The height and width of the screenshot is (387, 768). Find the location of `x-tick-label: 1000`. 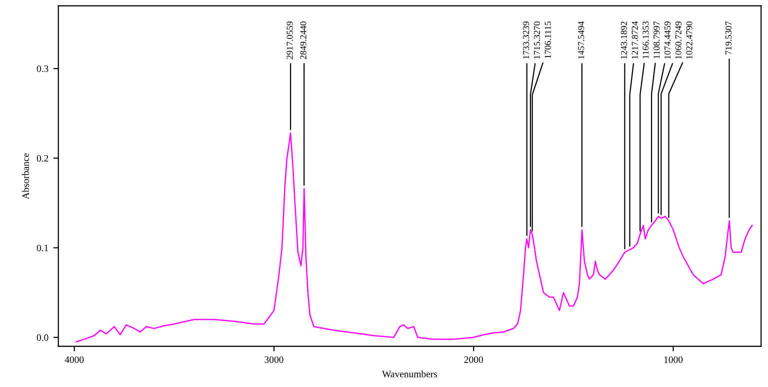

x-tick-label: 1000 is located at coordinates (673, 359).